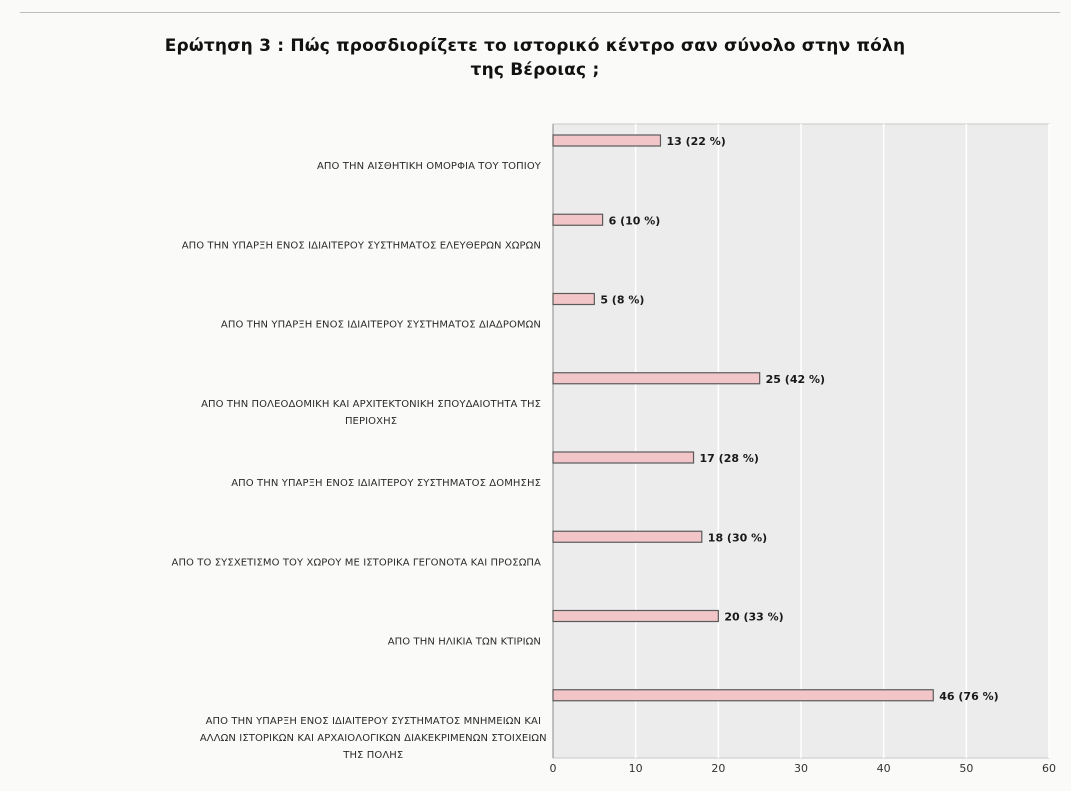 Image resolution: width=1071 pixels, height=791 pixels. What do you see at coordinates (729, 458) in the screenshot?
I see `data-label-5: 17 (28 %)` at bounding box center [729, 458].